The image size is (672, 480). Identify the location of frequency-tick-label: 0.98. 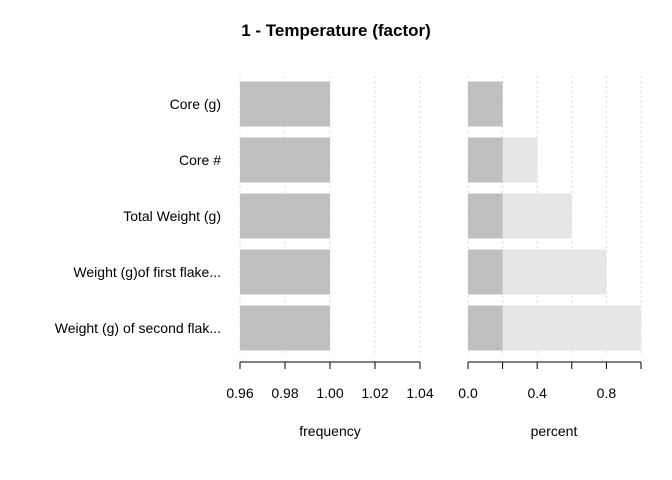
(284, 393).